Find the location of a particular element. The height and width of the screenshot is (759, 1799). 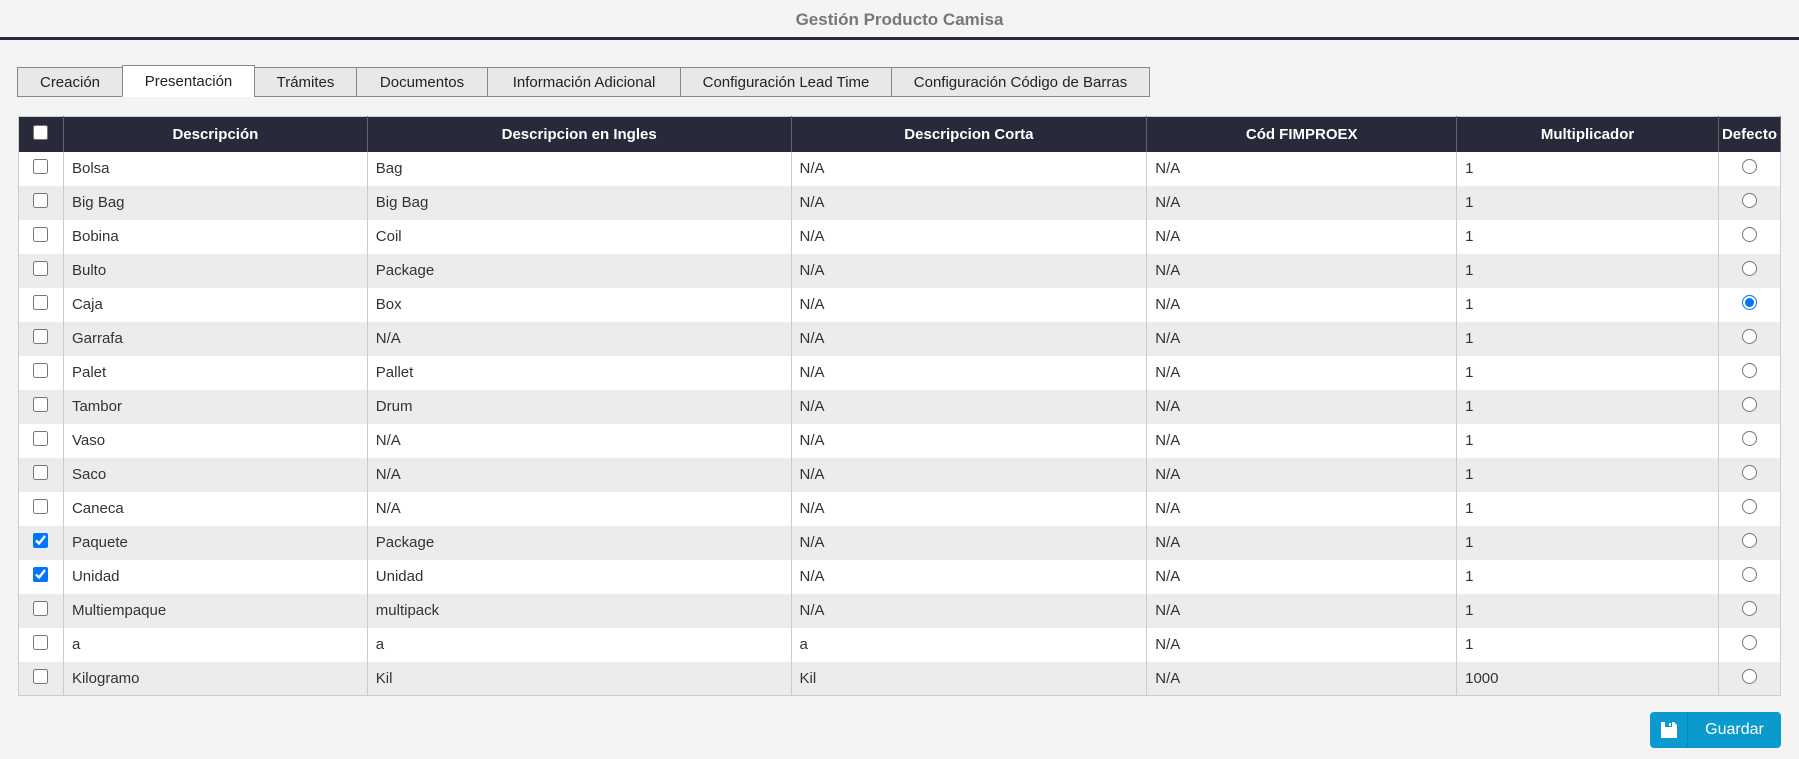

cell-descripcion-corta: Kil is located at coordinates (969, 678).